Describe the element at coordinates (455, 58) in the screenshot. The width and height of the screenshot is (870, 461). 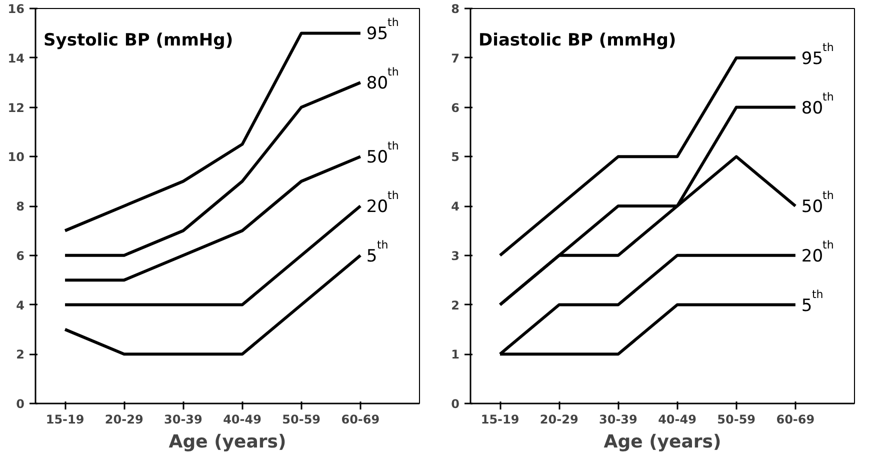
I see `y-tick-label: 7` at that location.